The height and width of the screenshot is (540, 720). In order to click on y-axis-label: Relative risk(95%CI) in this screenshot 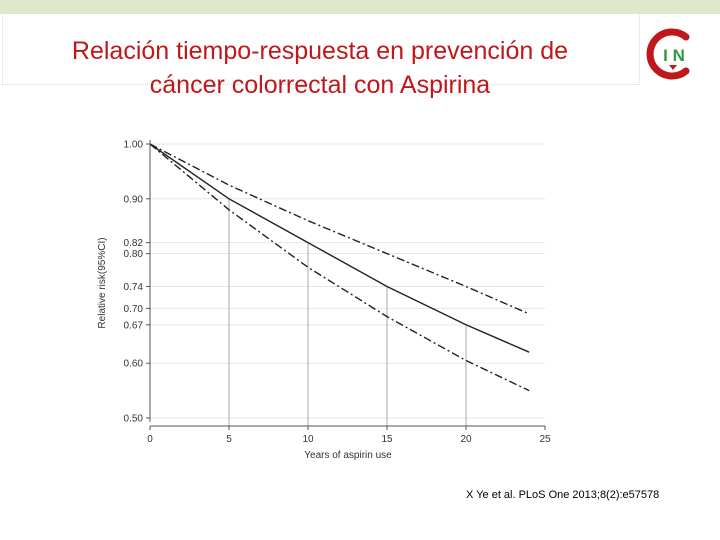, I will do `click(102, 282)`.